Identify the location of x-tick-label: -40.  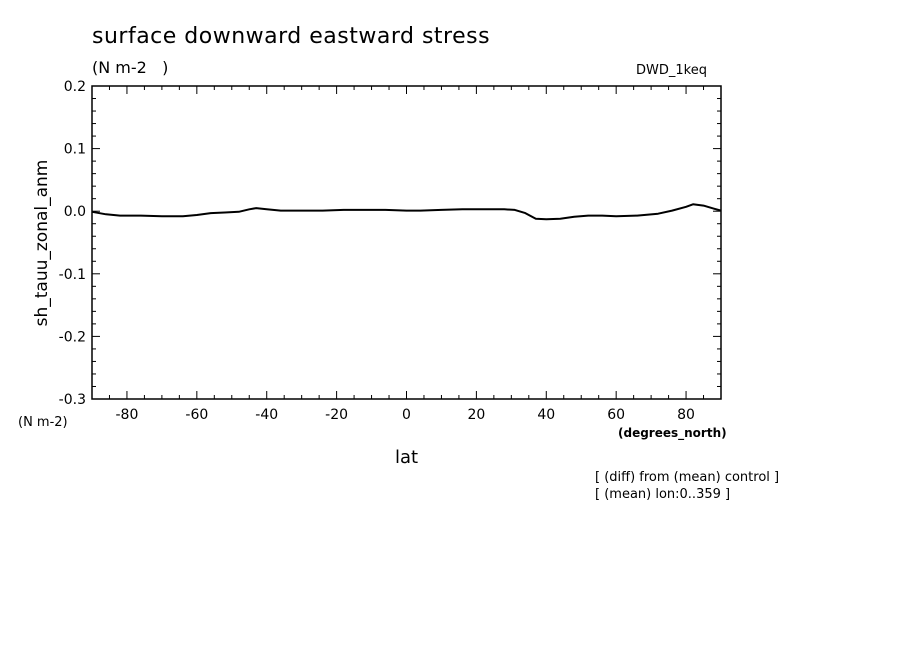
(266, 415).